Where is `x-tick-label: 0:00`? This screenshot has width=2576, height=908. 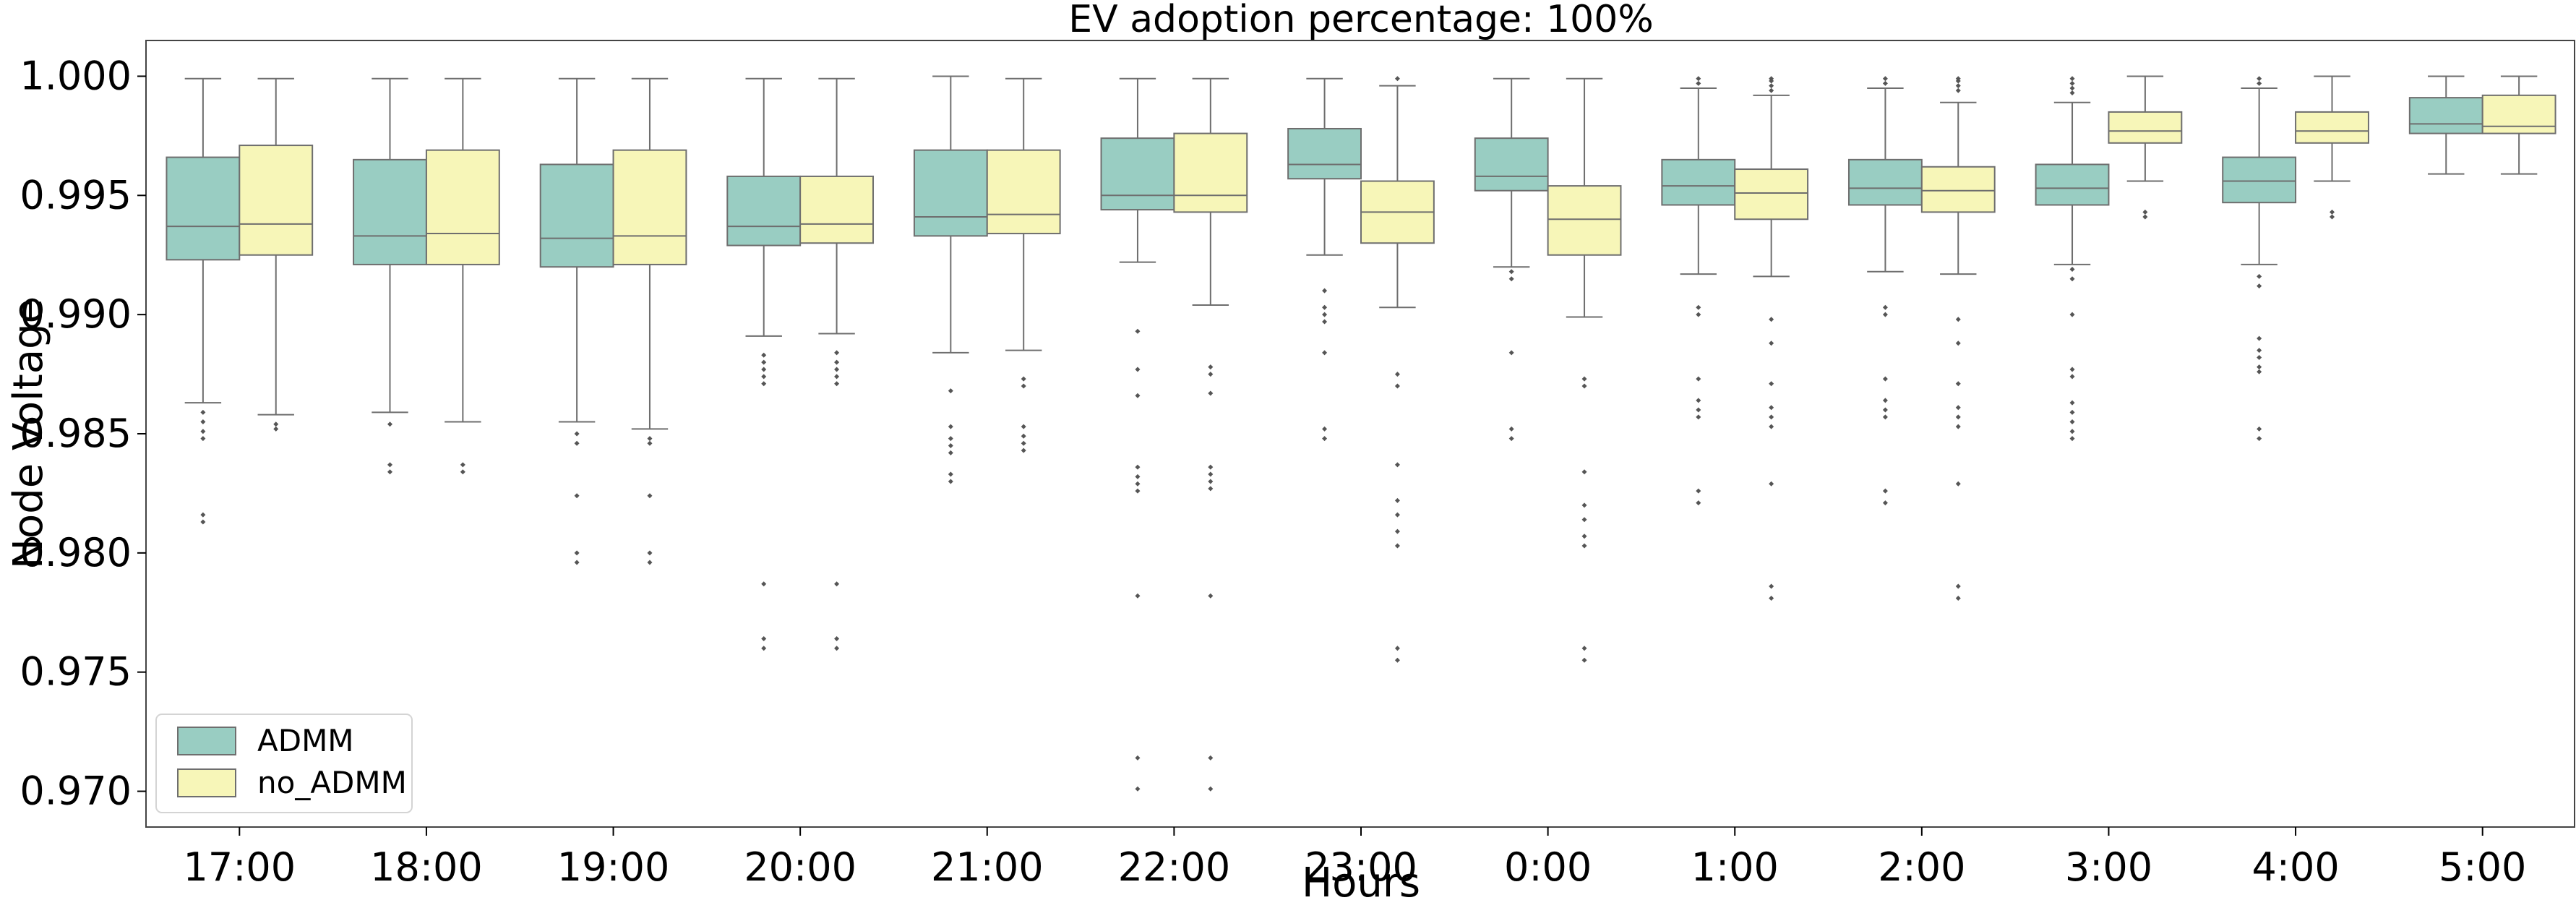
x-tick-label: 0:00 is located at coordinates (1548, 867).